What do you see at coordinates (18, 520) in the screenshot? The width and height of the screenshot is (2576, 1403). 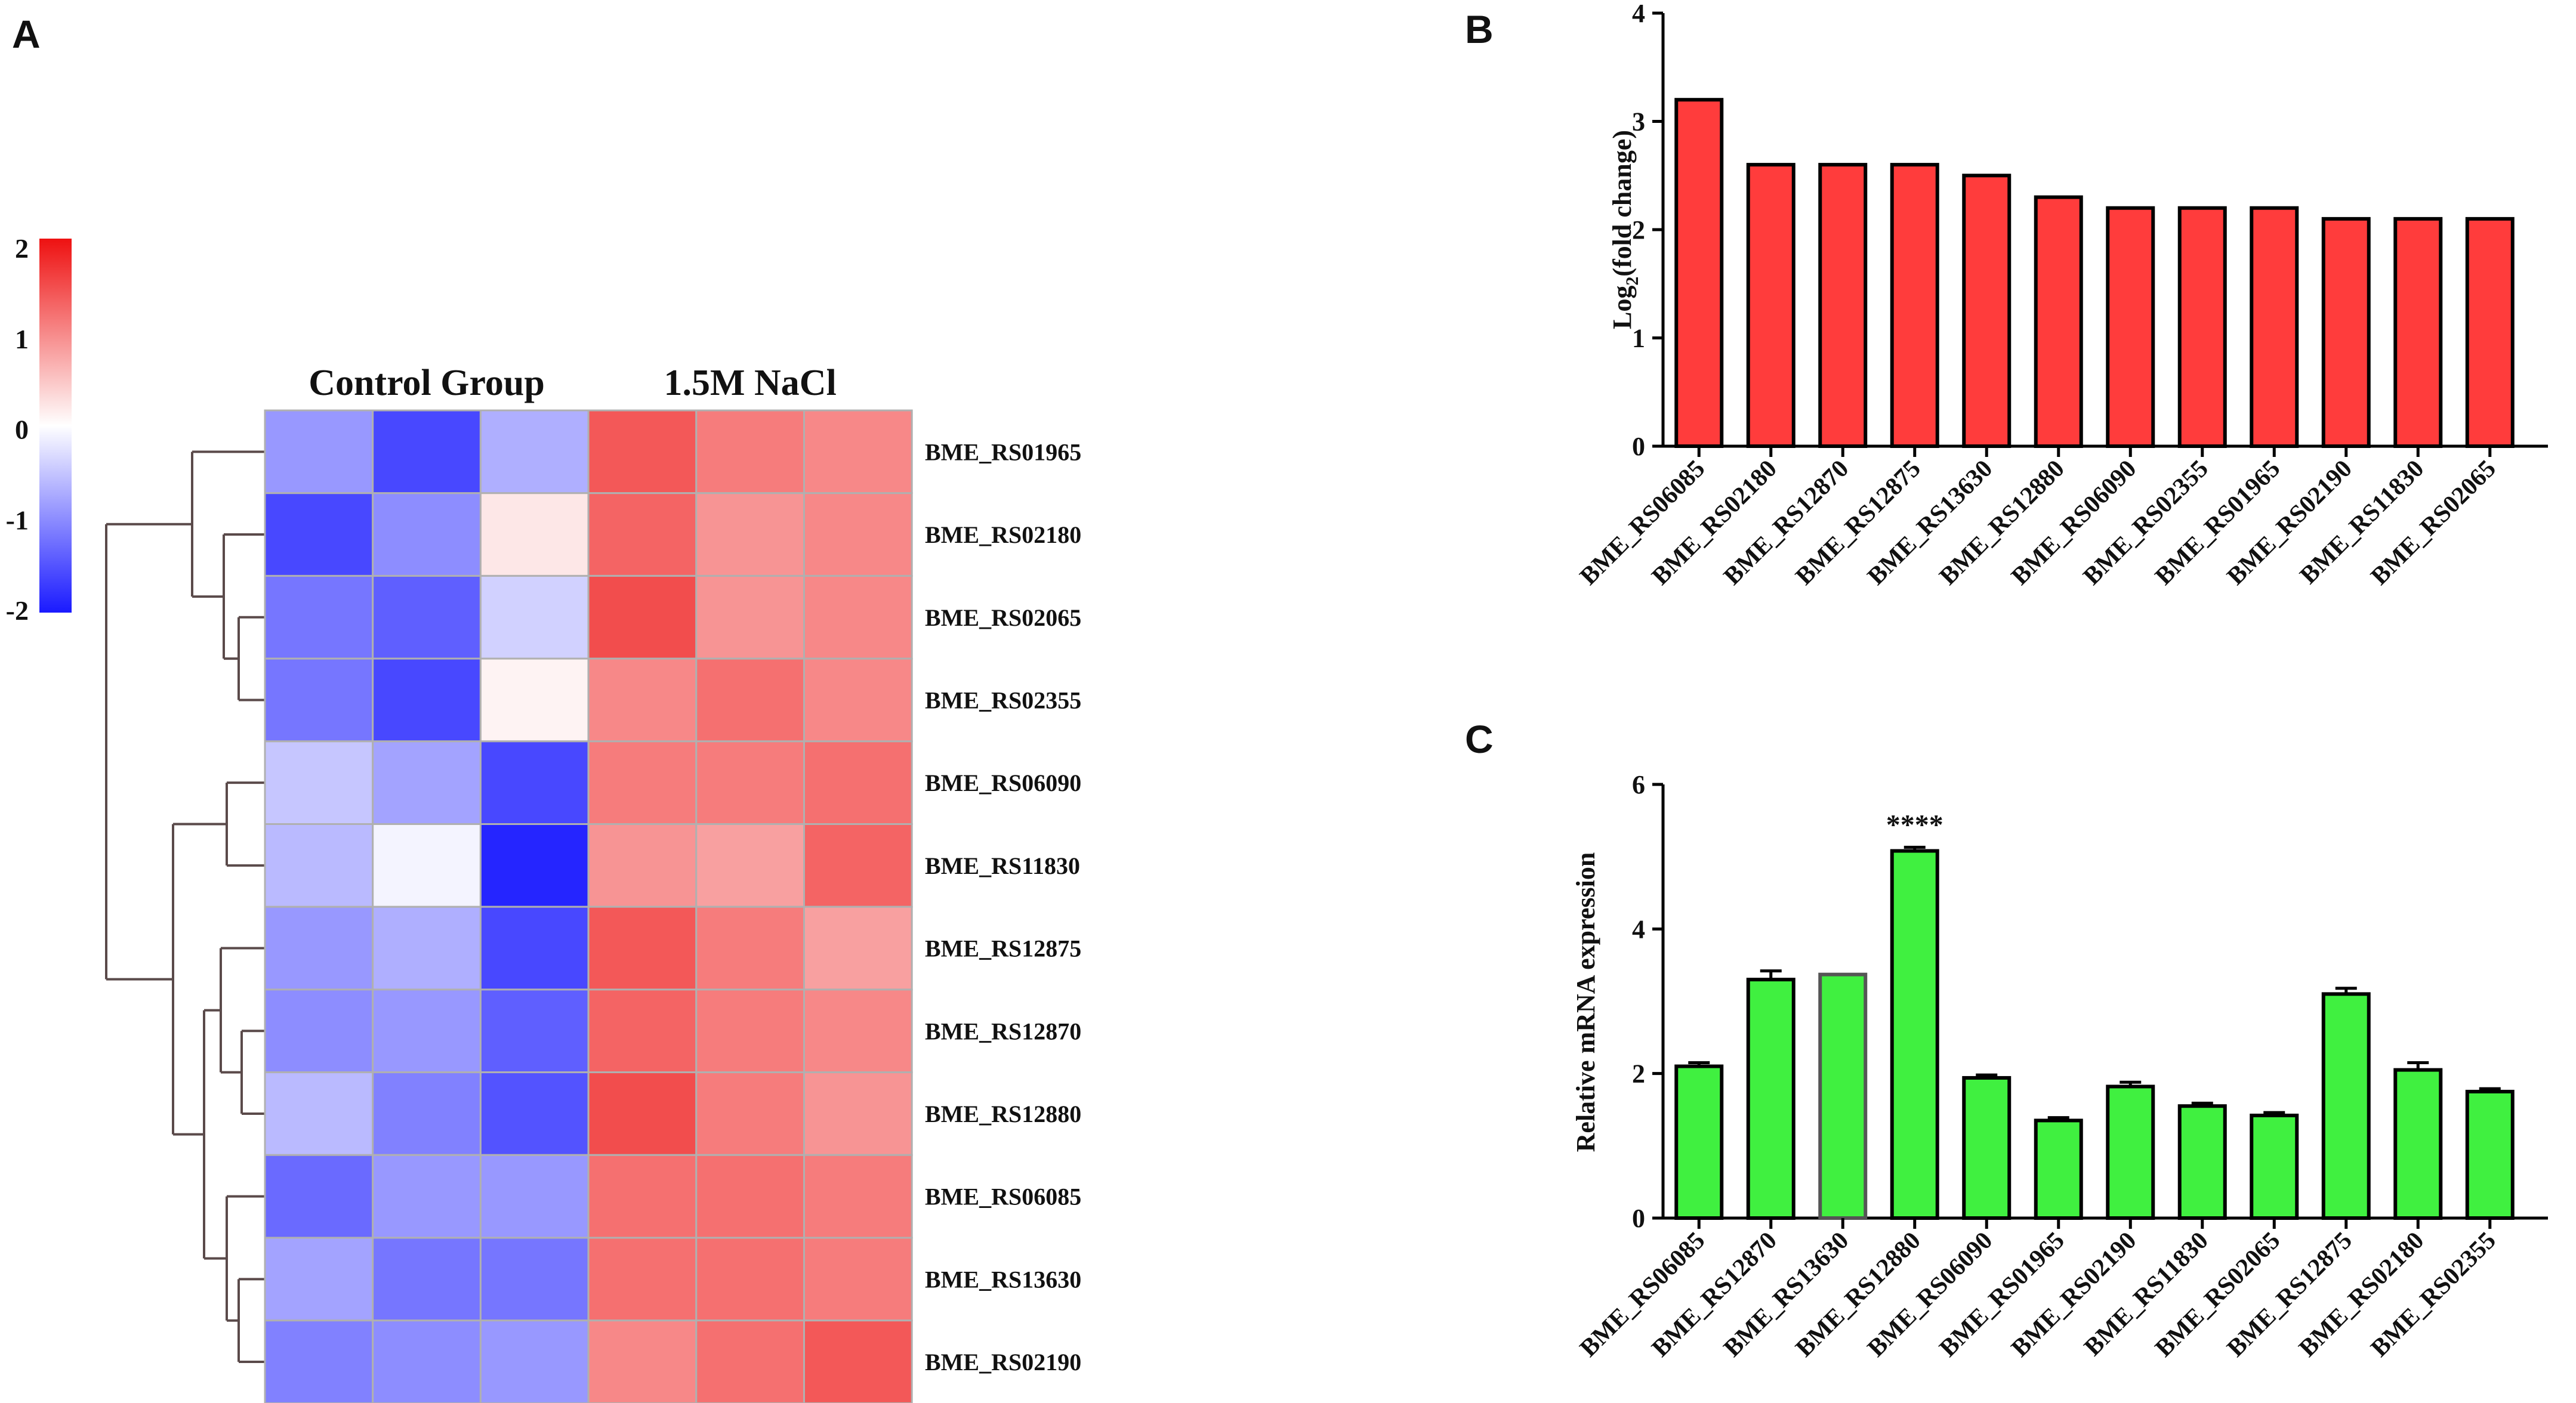 I see `colorbar-tick-label: -1` at bounding box center [18, 520].